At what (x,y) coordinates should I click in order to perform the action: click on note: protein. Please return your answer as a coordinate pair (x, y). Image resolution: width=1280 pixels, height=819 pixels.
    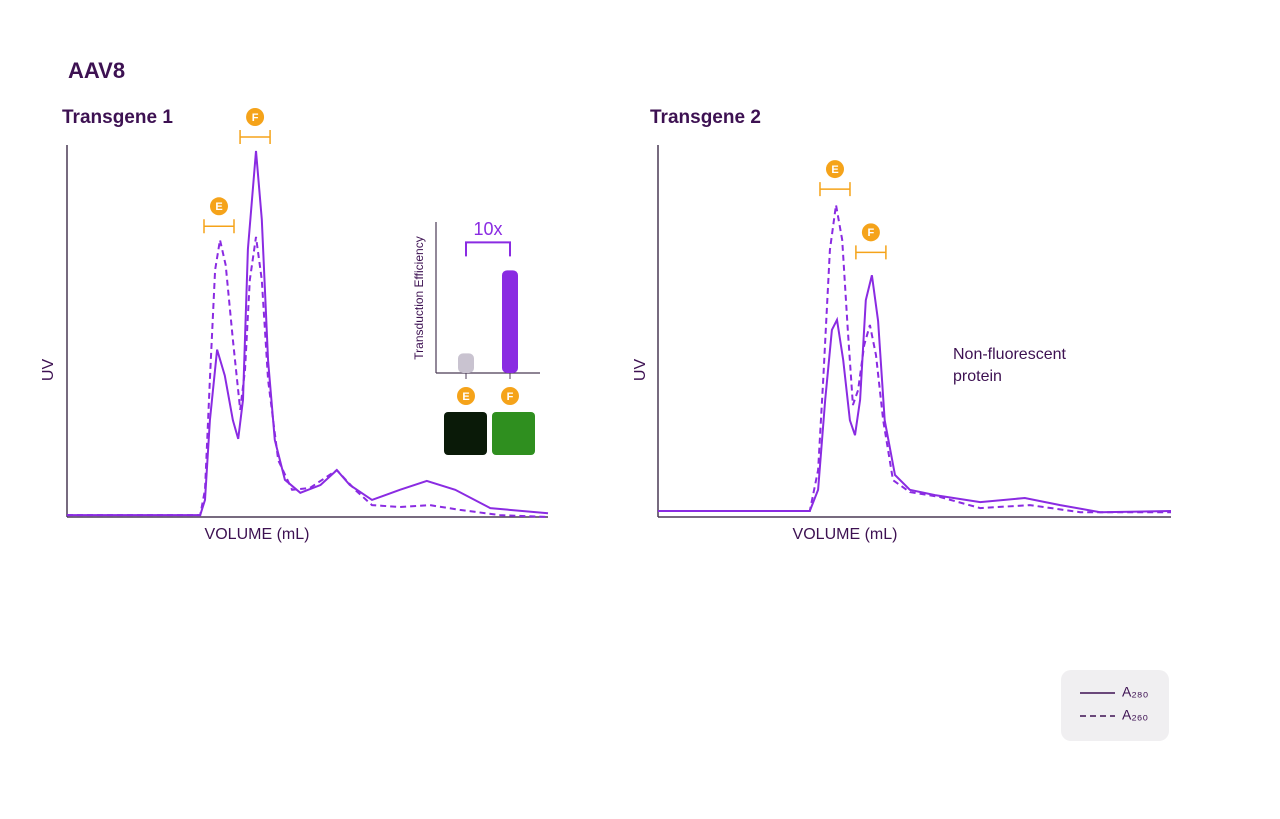
    Looking at the image, I should click on (977, 376).